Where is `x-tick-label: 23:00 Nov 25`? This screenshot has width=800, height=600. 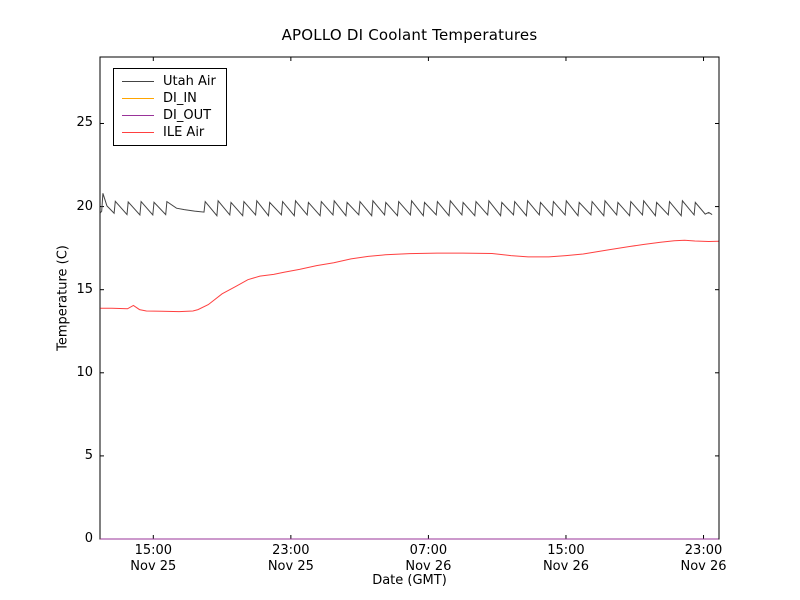
x-tick-label: 23:00 Nov 25 is located at coordinates (291, 559).